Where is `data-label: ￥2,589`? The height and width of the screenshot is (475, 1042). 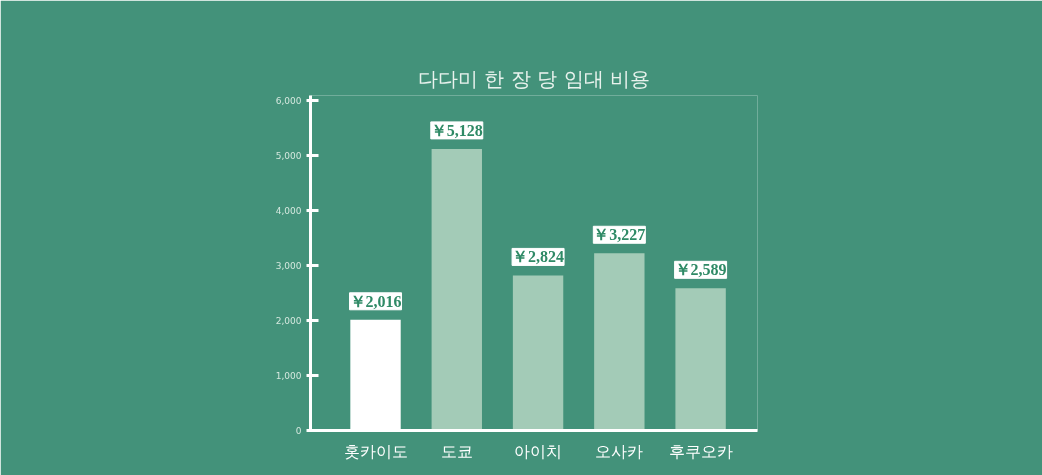
data-label: ￥2,589 is located at coordinates (700, 270).